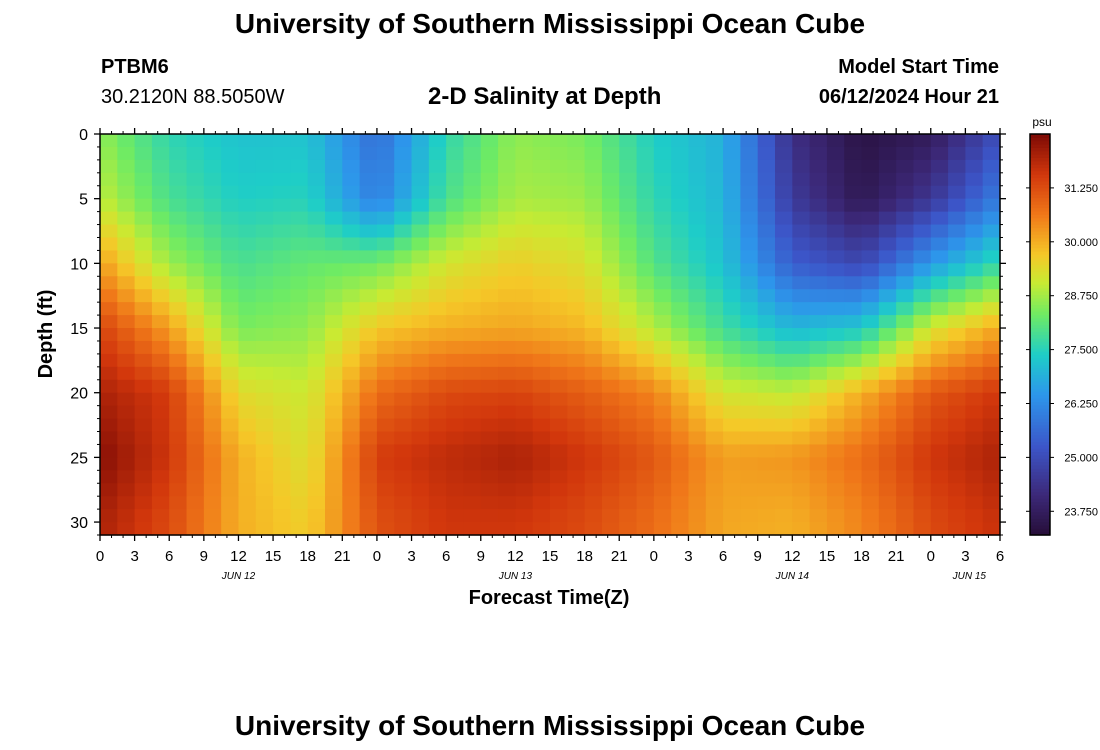 The image size is (1100, 750). Describe the element at coordinates (1041, 122) in the screenshot. I see `colorbar-unit-label: psu` at that location.